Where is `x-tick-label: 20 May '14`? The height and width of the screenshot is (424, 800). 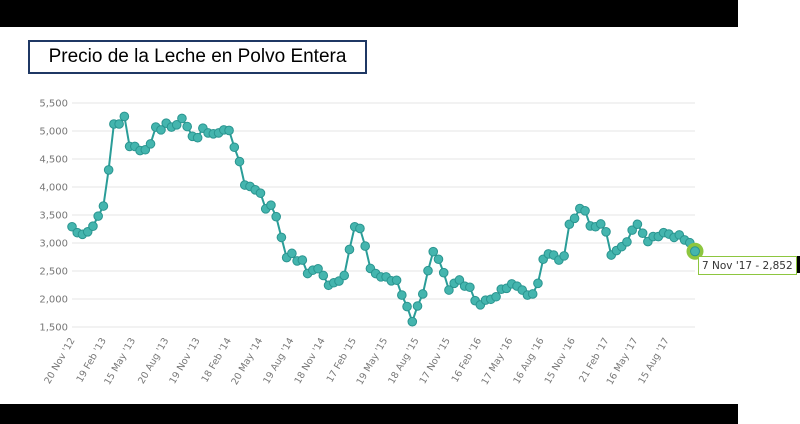 x-tick-label: 20 May '14 is located at coordinates (247, 361).